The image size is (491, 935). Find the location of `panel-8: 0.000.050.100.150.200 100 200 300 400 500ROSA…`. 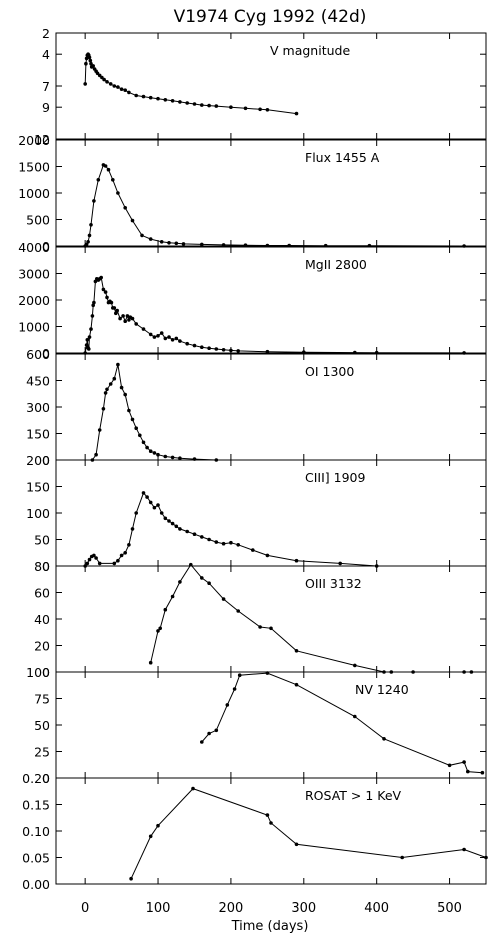

panel-8: 0.000.050.100.150.200 100 200 300 400 500ROSA… is located at coordinates (255, 843).